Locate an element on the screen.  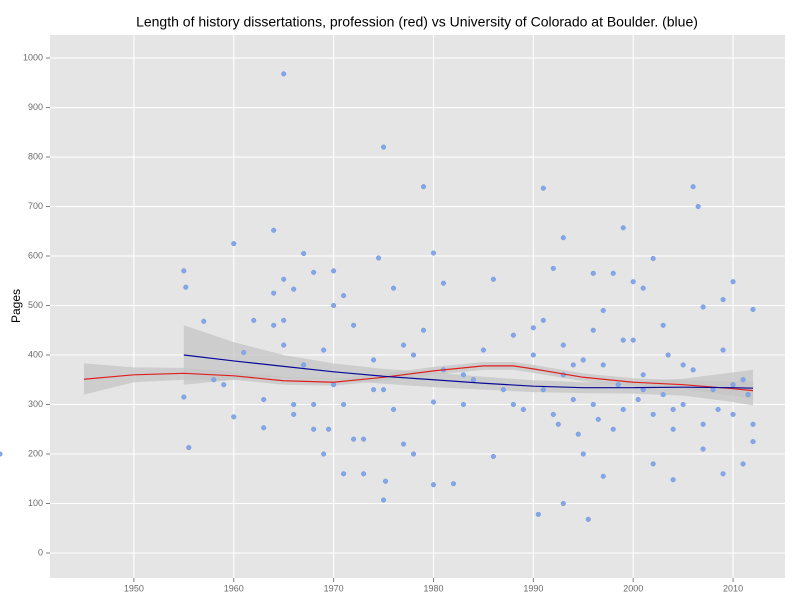
y-tick-label: 900 is located at coordinates (35, 107).